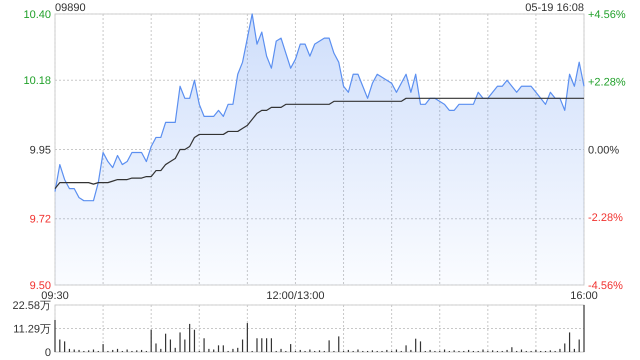 Image resolution: width=640 pixels, height=360 pixels. What do you see at coordinates (554, 8) in the screenshot?
I see `text: 05-19 16:08` at bounding box center [554, 8].